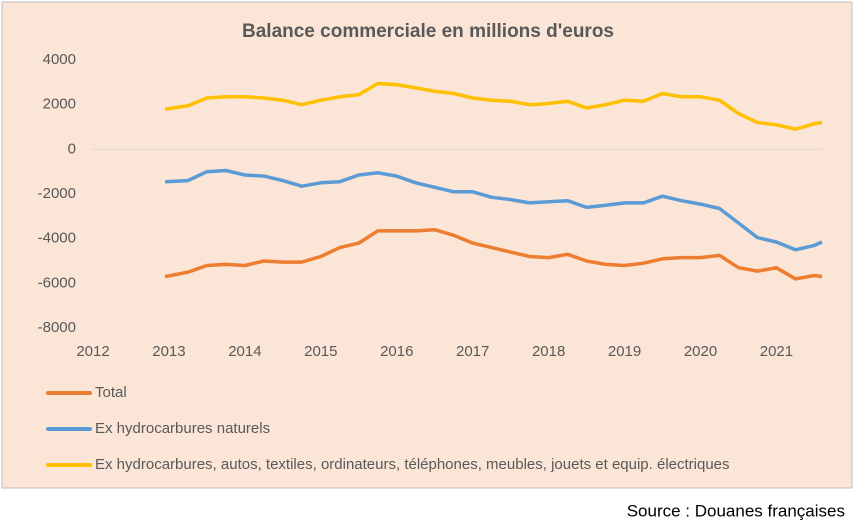  I want to click on chart-title: Balance commerciale en millions d'euros, so click(428, 31).